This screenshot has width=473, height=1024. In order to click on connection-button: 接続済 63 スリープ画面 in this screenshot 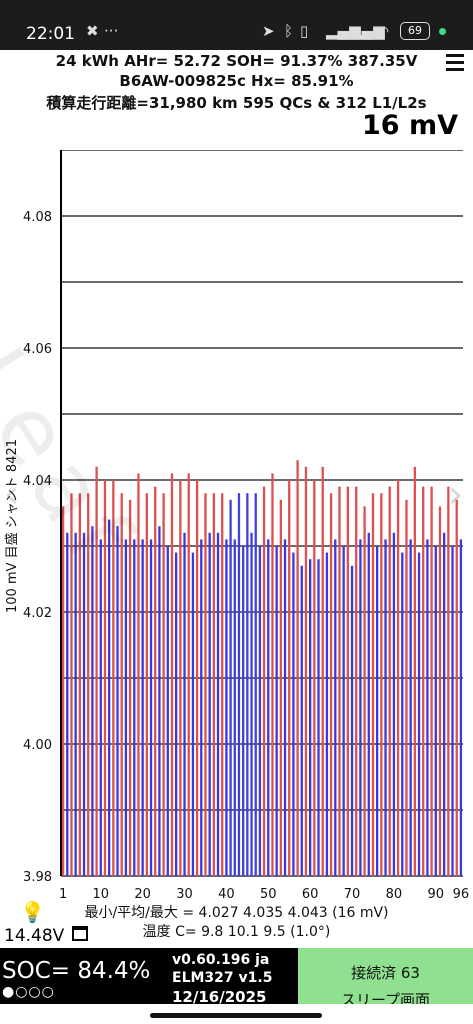, I will do `click(385, 976)`.